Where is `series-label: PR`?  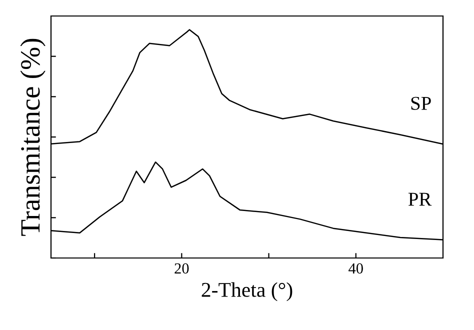 series-label: PR is located at coordinates (420, 199).